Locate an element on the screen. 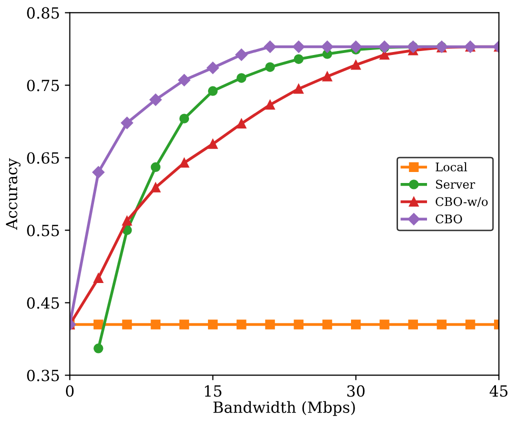  legend-label: Server is located at coordinates (456, 184).